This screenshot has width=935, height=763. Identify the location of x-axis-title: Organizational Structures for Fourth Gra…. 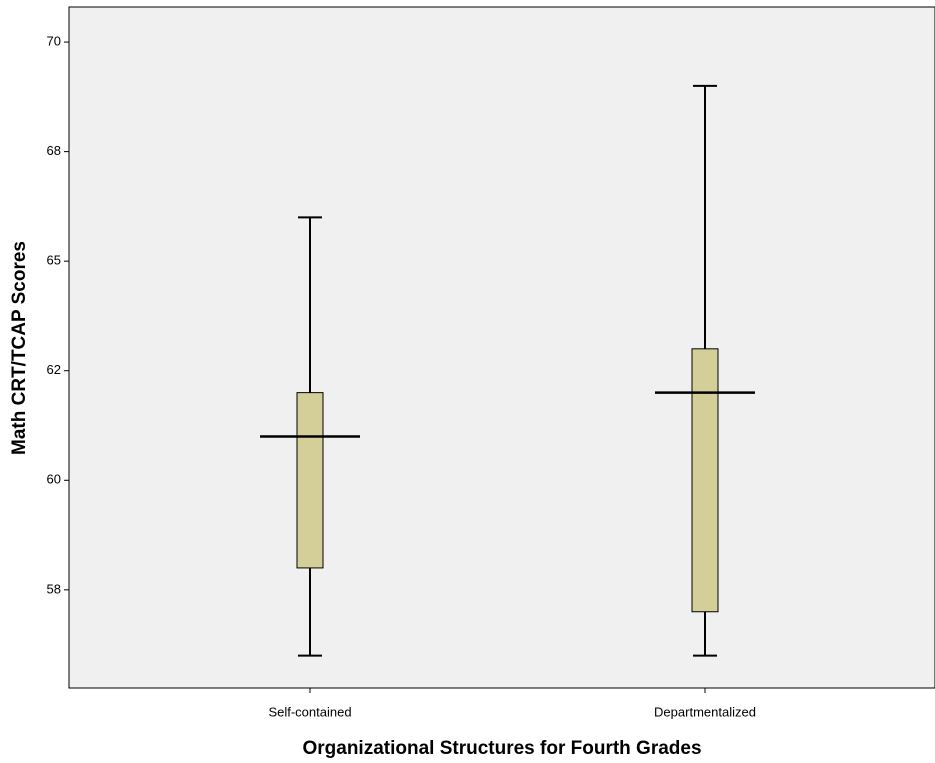
(501, 748).